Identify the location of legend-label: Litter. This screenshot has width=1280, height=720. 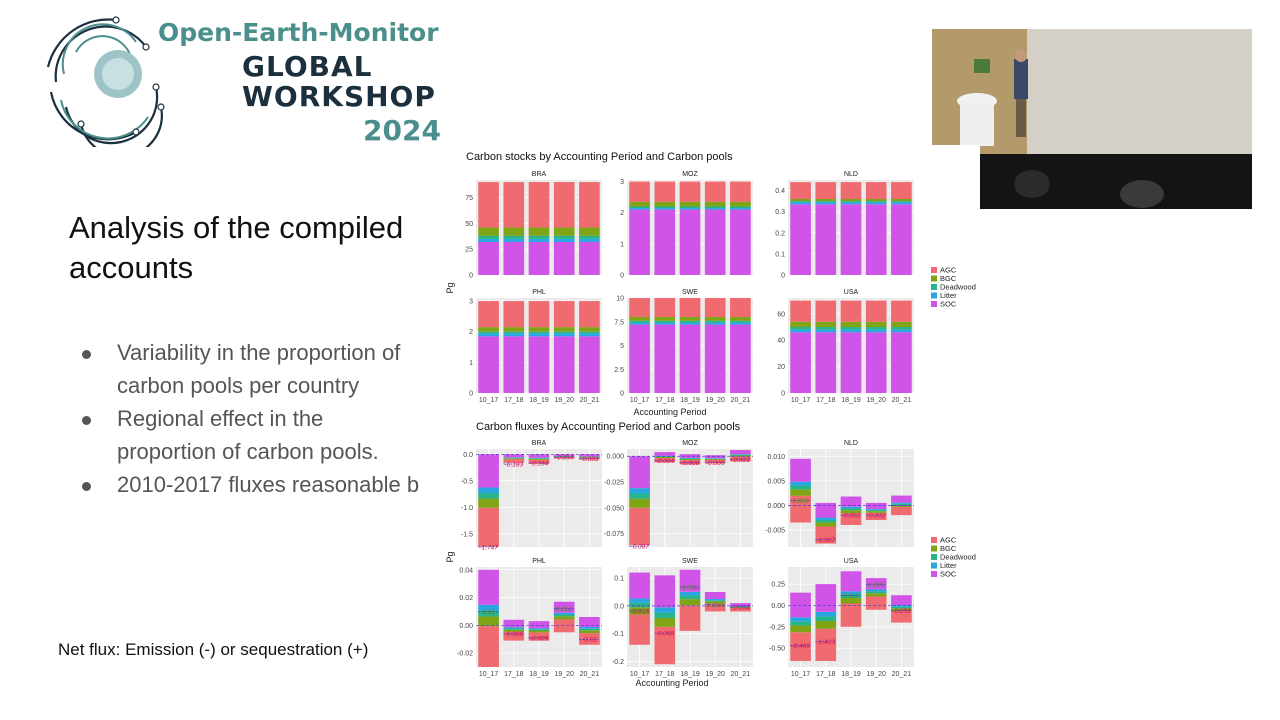
(948, 565).